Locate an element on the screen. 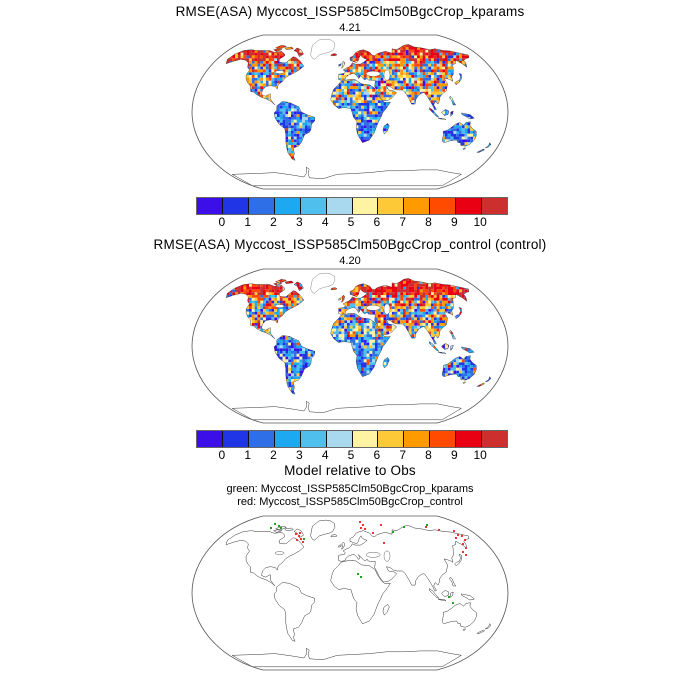 Image resolution: width=700 pixels, height=700 pixels. colorbar-labels-control: 0 1 2 3 4 5 6 7 8 9 10 is located at coordinates (351, 455).